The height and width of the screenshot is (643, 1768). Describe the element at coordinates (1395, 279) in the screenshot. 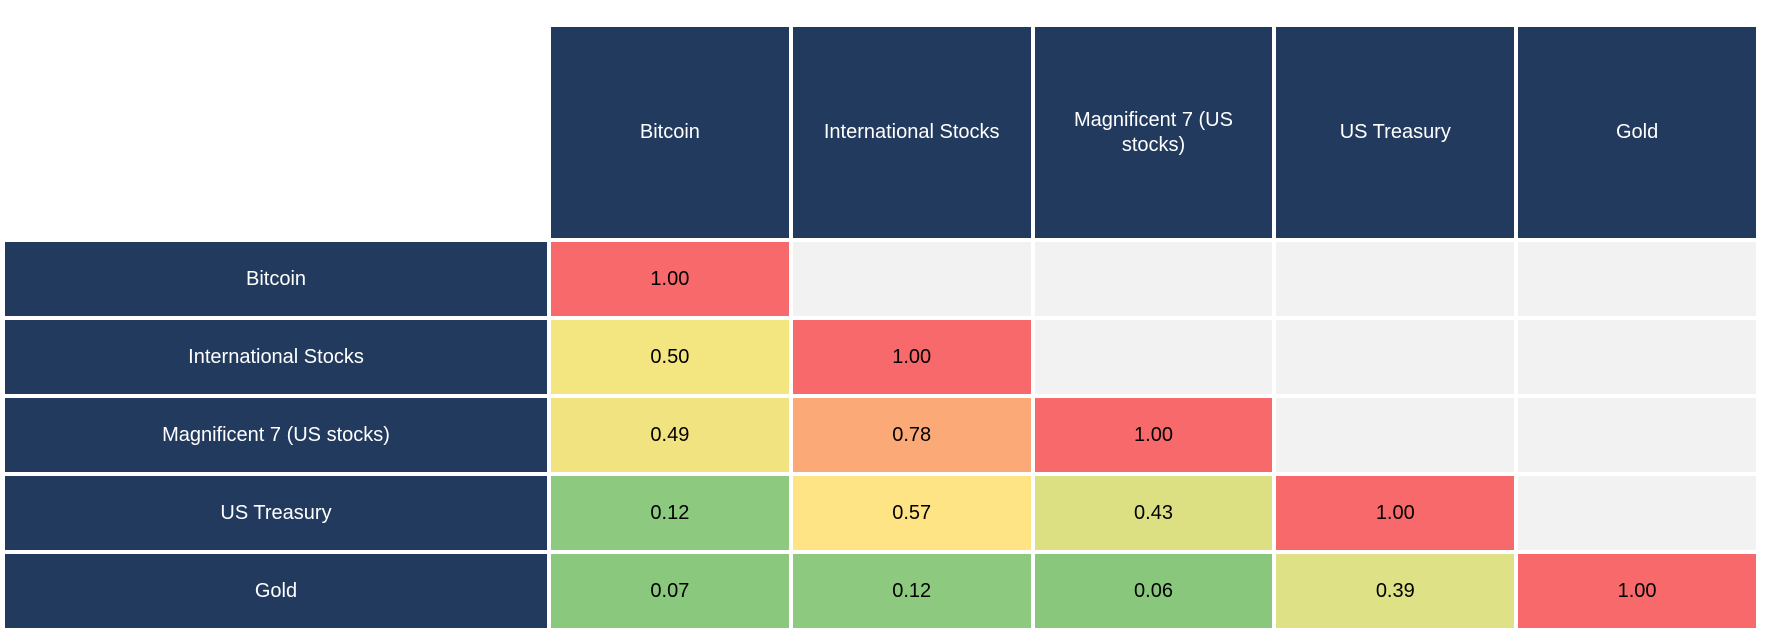

I see `empty-cell-r0-c3` at that location.